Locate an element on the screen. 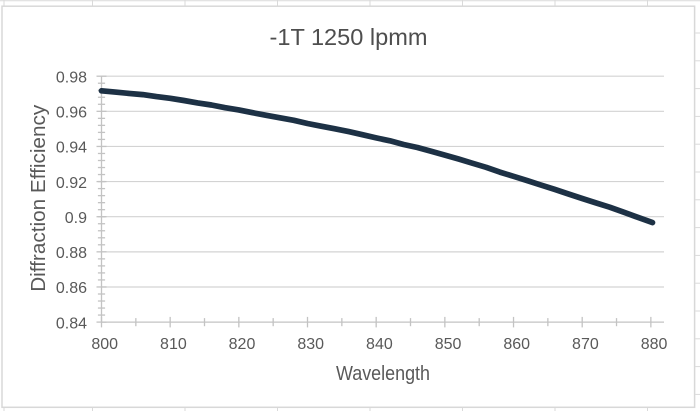  svg-text: 0.92 is located at coordinates (71, 183).